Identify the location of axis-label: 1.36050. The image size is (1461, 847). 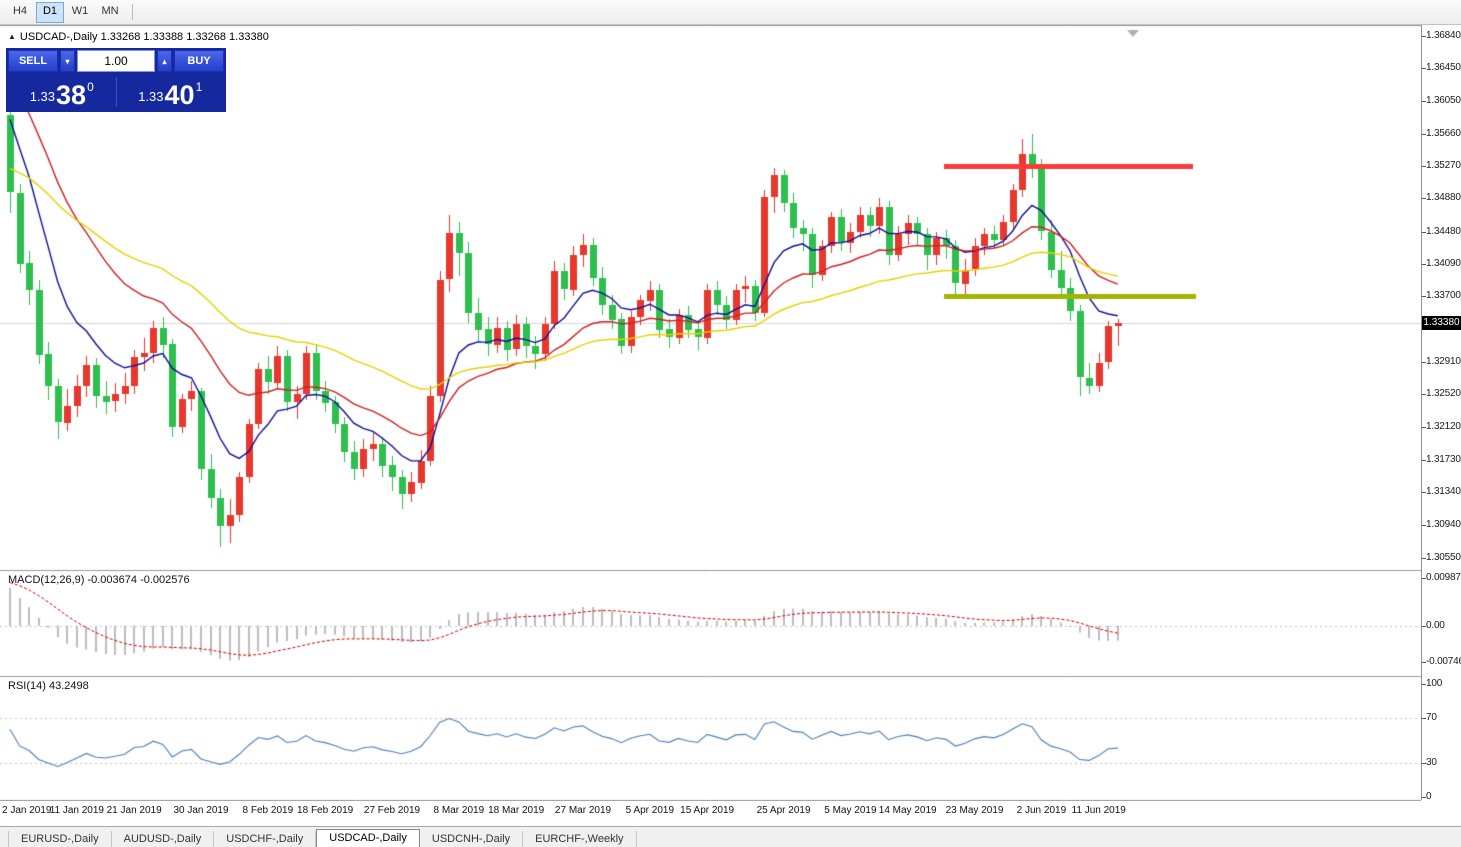
(1443, 101).